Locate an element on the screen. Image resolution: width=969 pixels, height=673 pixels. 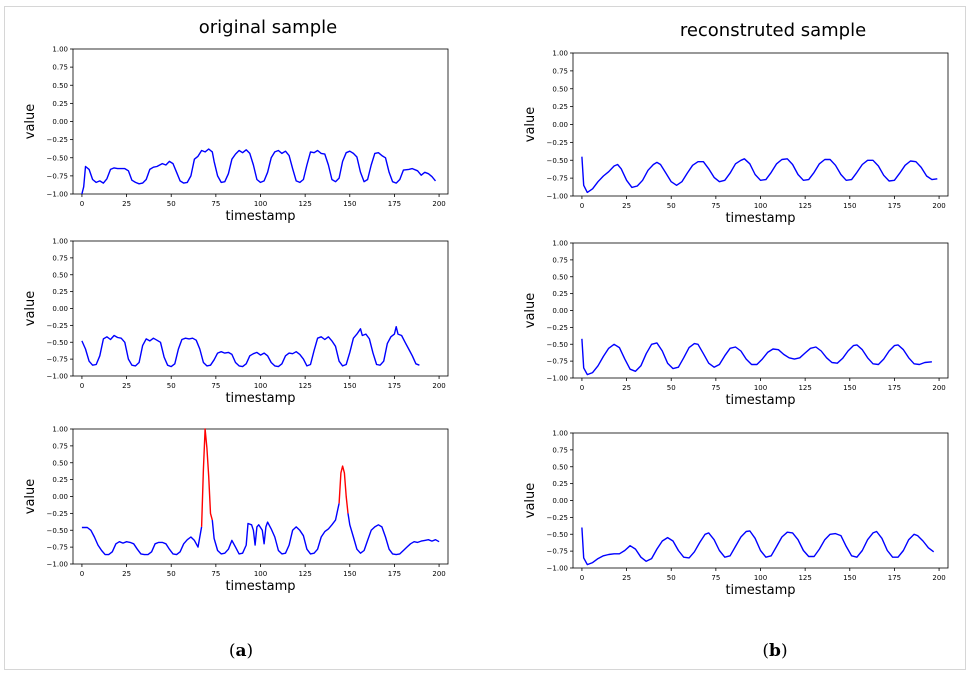
left-column-title: original sample is located at coordinates (268, 27).